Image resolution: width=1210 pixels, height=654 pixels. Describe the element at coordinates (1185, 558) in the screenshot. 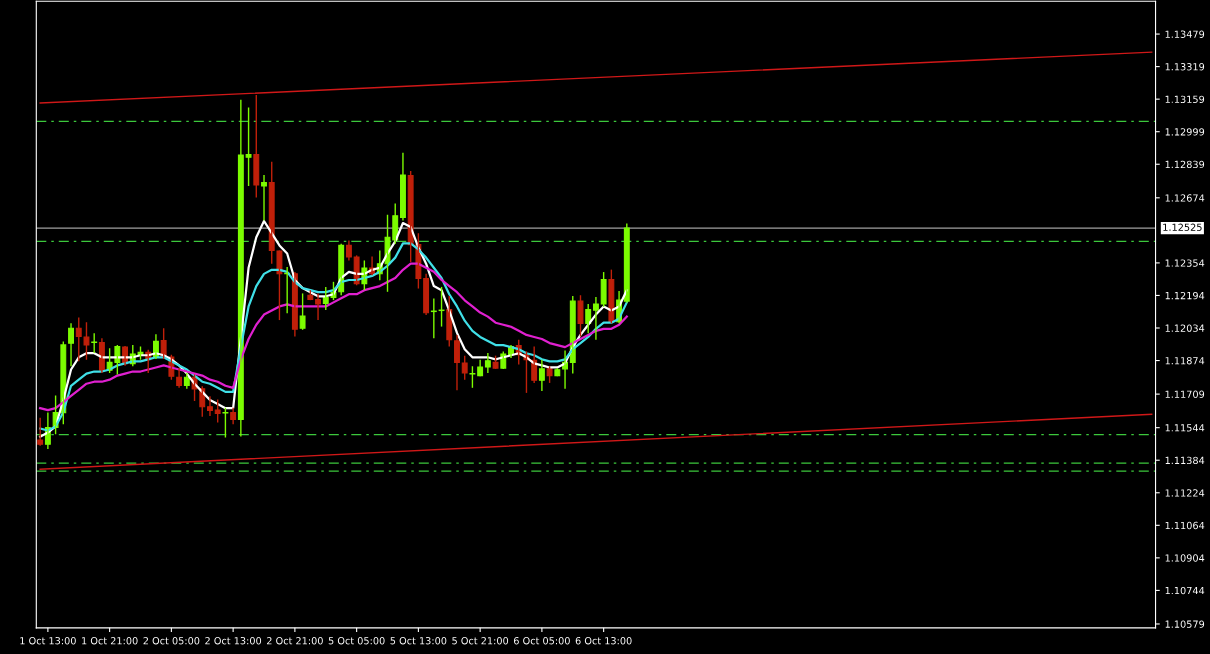

I see `y-tick-label: 1.10904` at that location.